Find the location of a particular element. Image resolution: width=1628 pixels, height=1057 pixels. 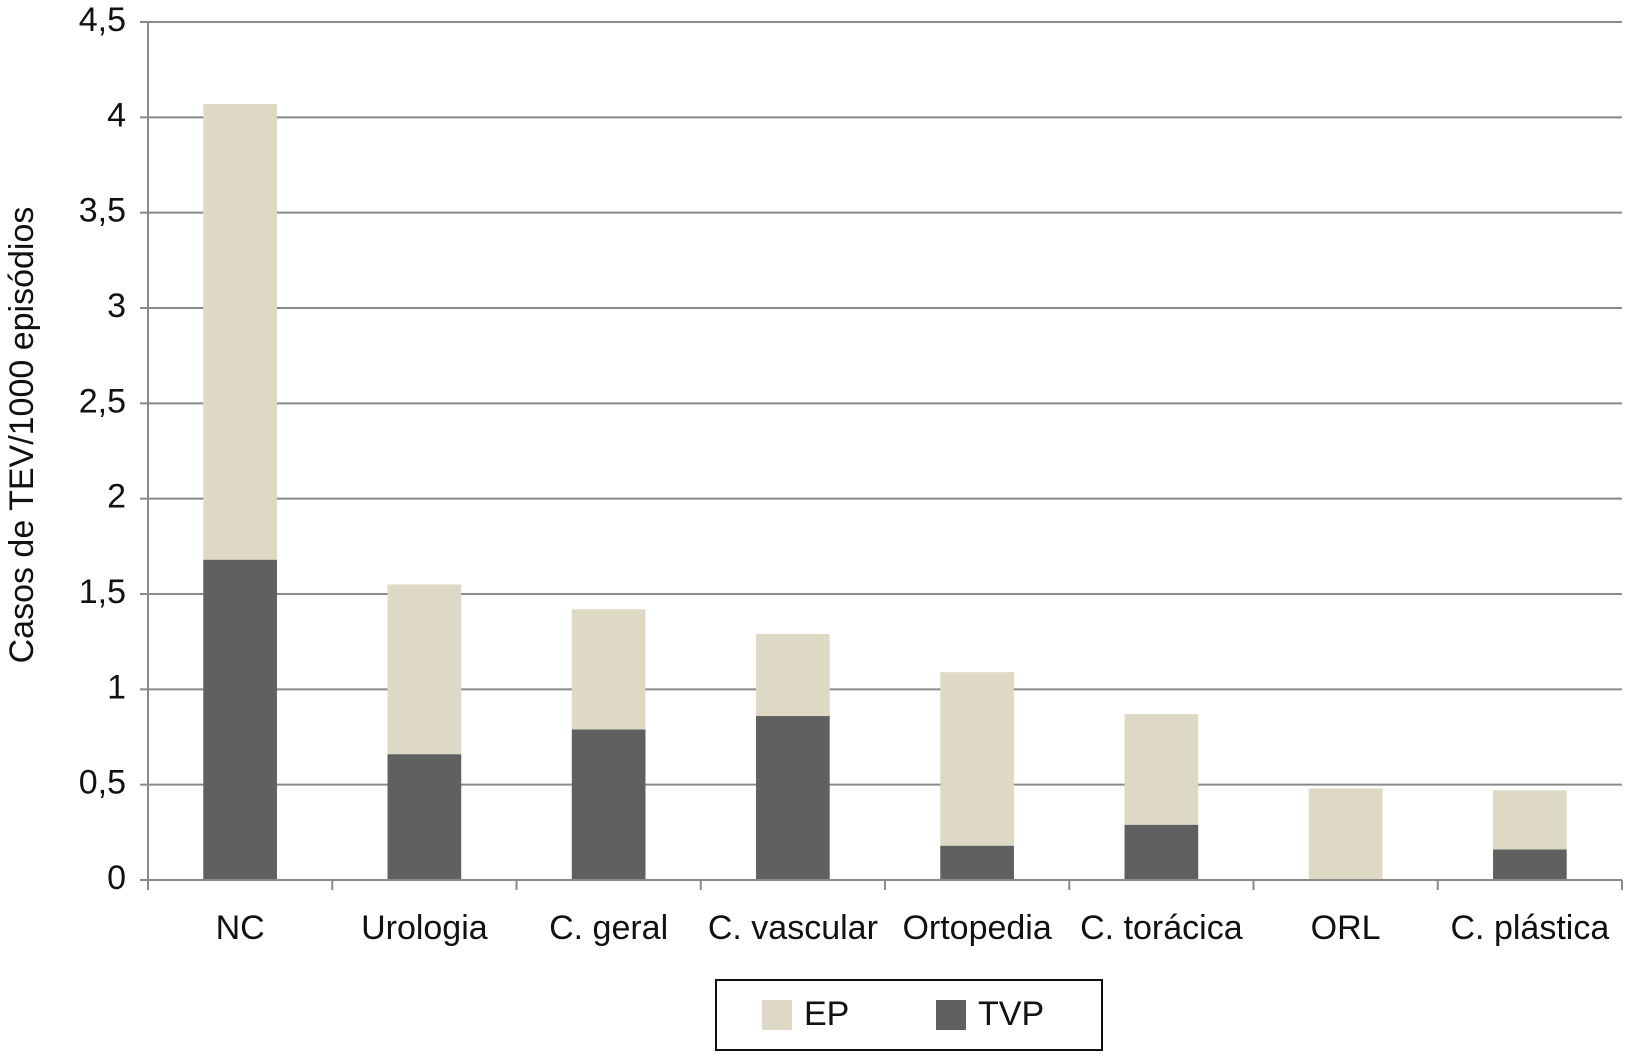

x-tick-label: C. vascular is located at coordinates (793, 928).